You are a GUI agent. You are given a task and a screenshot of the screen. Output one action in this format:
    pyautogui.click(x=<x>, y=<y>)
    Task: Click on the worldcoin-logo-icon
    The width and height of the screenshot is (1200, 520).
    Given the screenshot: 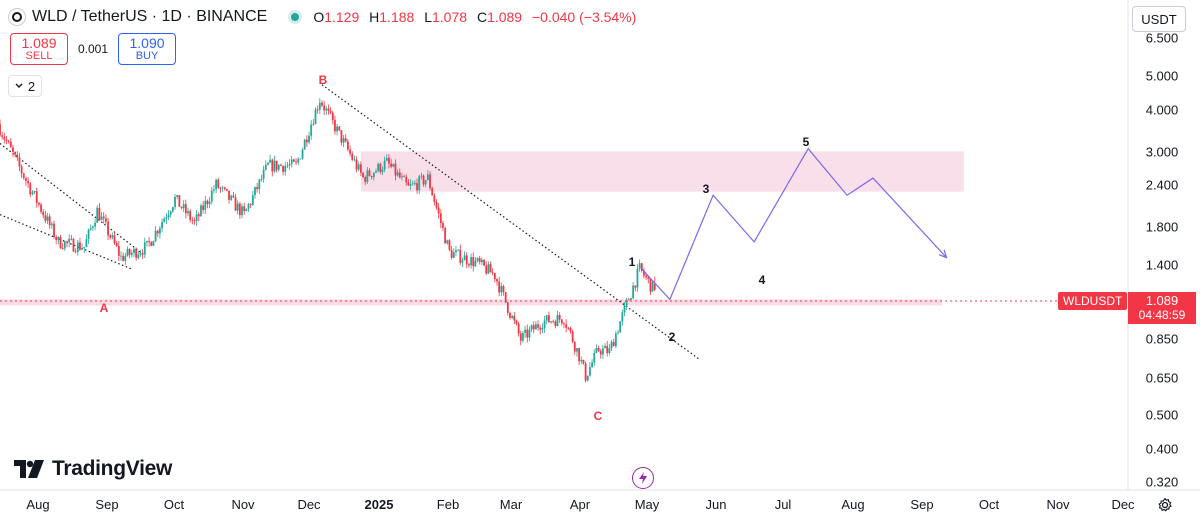 What is the action you would take?
    pyautogui.click(x=17, y=17)
    